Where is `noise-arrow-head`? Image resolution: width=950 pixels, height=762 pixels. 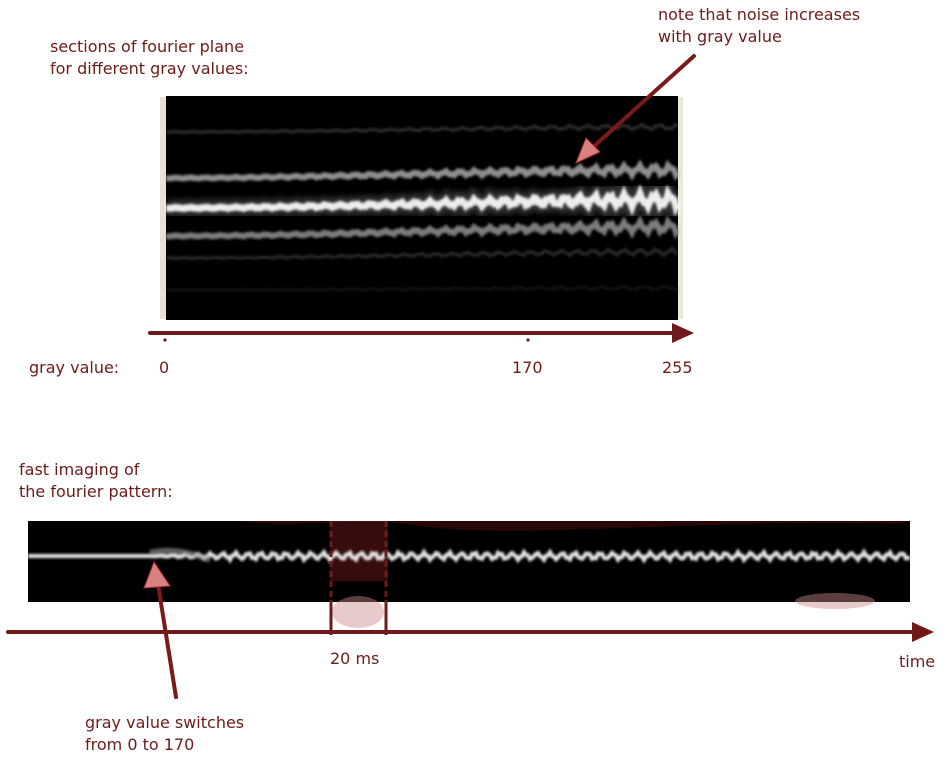 noise-arrow-head is located at coordinates (588, 150).